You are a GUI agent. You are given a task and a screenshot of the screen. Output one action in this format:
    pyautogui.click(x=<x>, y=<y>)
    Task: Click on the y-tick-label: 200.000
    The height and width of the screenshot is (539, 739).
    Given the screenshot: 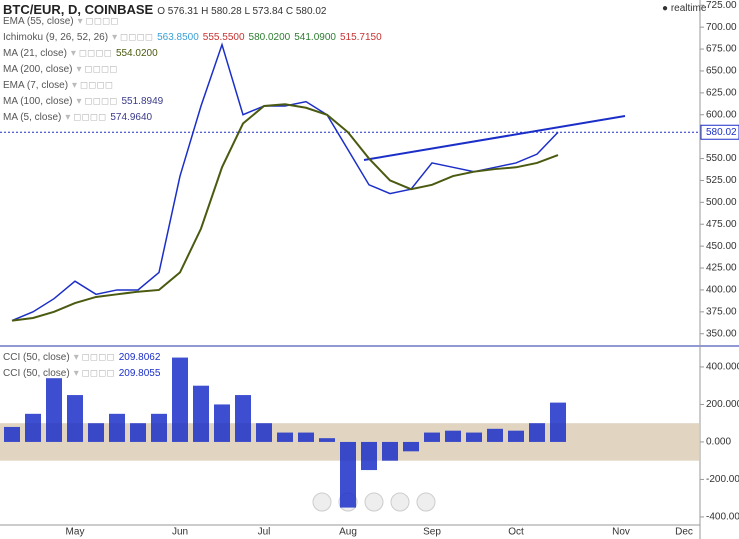 What is the action you would take?
    pyautogui.click(x=722, y=404)
    